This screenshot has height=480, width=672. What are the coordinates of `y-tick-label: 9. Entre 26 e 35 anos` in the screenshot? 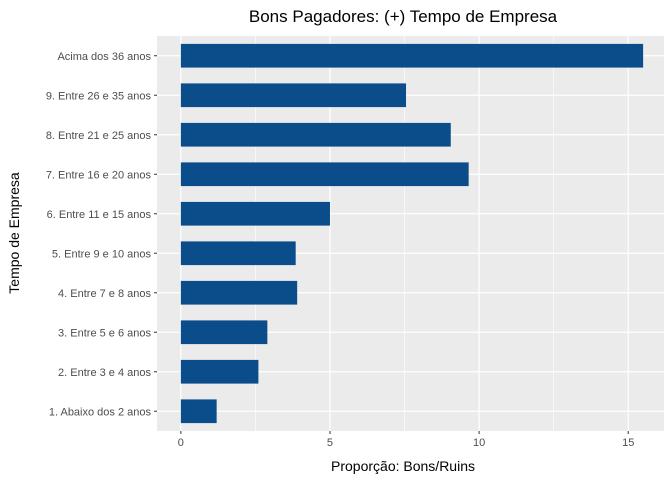 It's located at (99, 96).